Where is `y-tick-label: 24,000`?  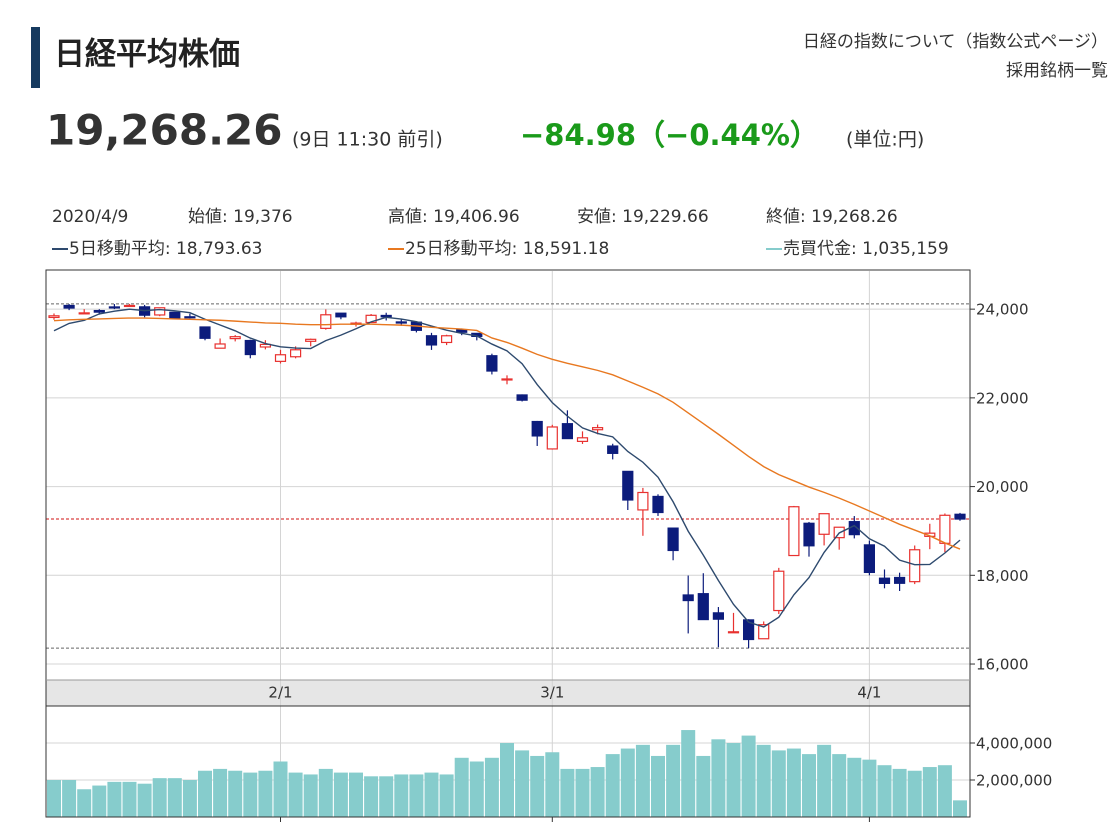
y-tick-label: 24,000 is located at coordinates (1002, 310).